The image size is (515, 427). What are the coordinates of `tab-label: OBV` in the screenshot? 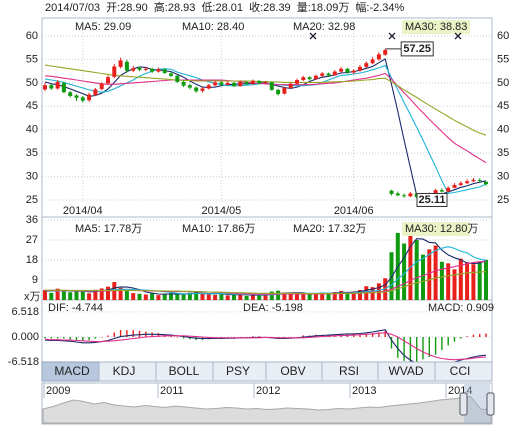 It's located at (292, 371).